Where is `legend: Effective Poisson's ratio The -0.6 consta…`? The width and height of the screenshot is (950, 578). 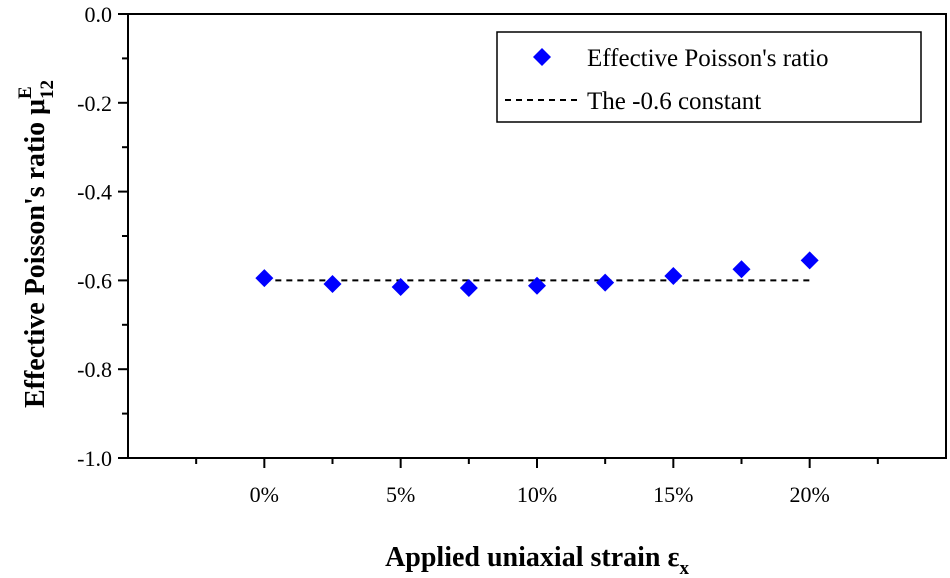 legend: Effective Poisson's ratio The -0.6 consta… is located at coordinates (709, 77).